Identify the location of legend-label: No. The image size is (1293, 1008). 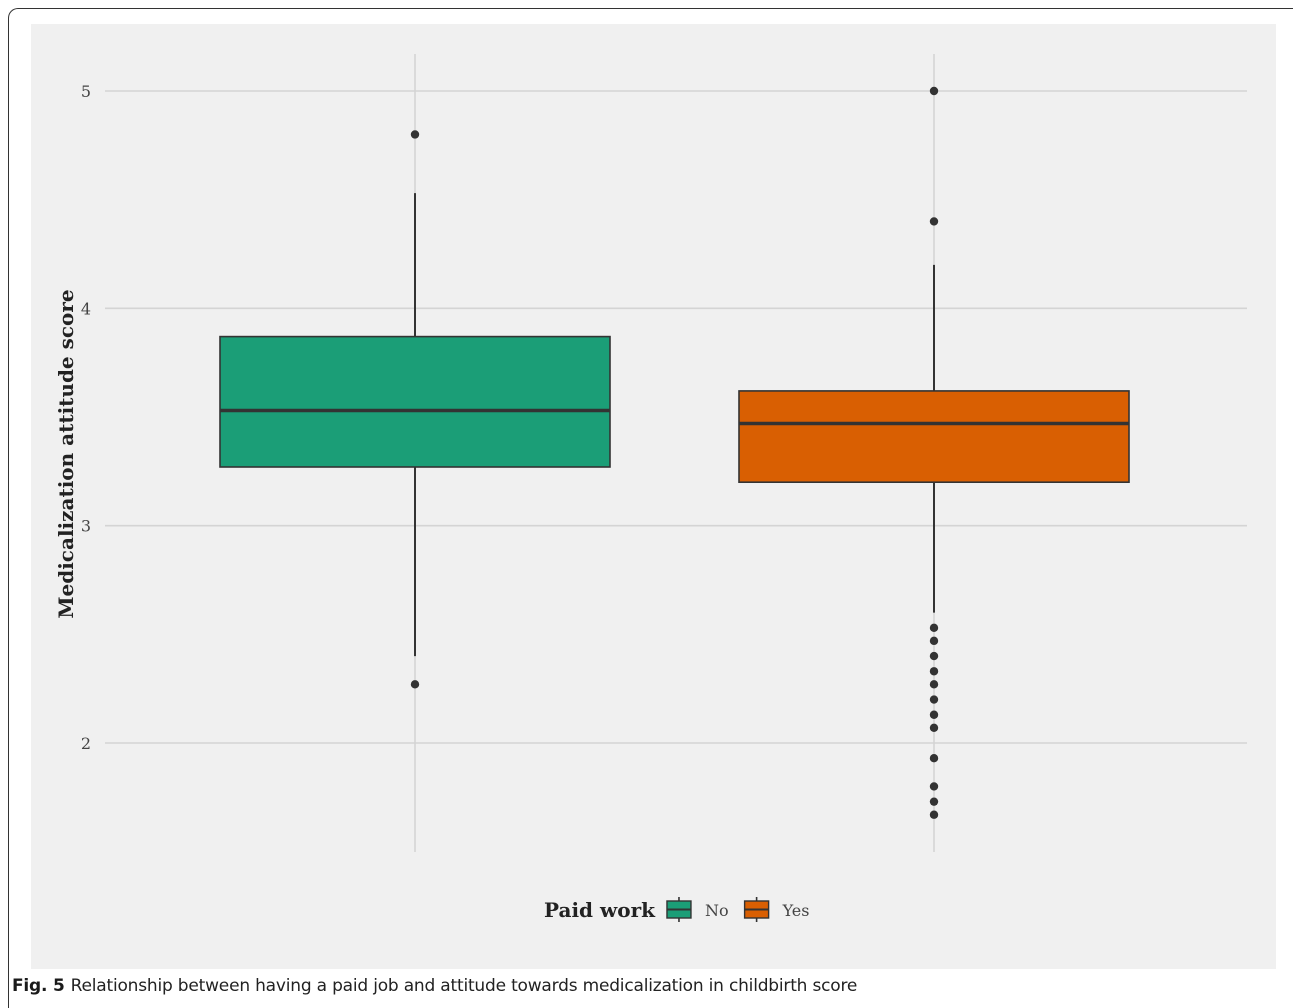
(717, 910).